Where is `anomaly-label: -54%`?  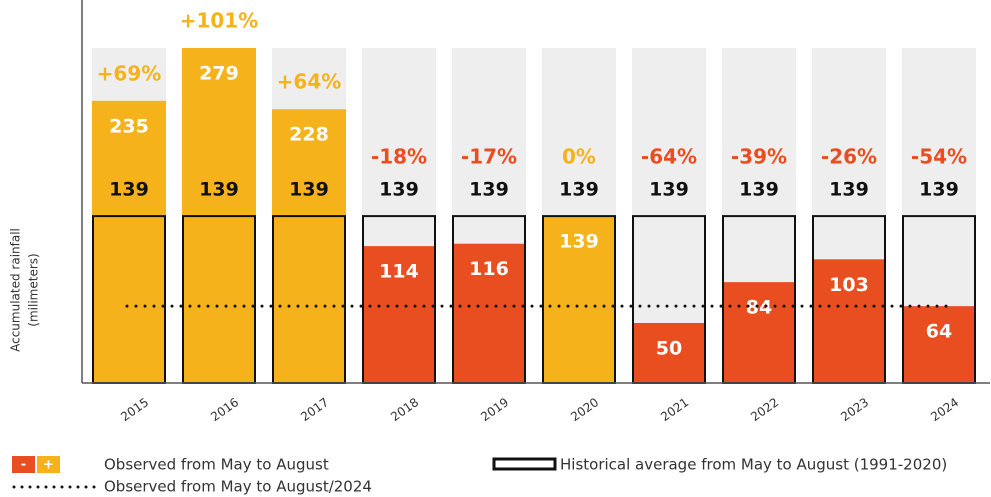
anomaly-label: -54% is located at coordinates (939, 157).